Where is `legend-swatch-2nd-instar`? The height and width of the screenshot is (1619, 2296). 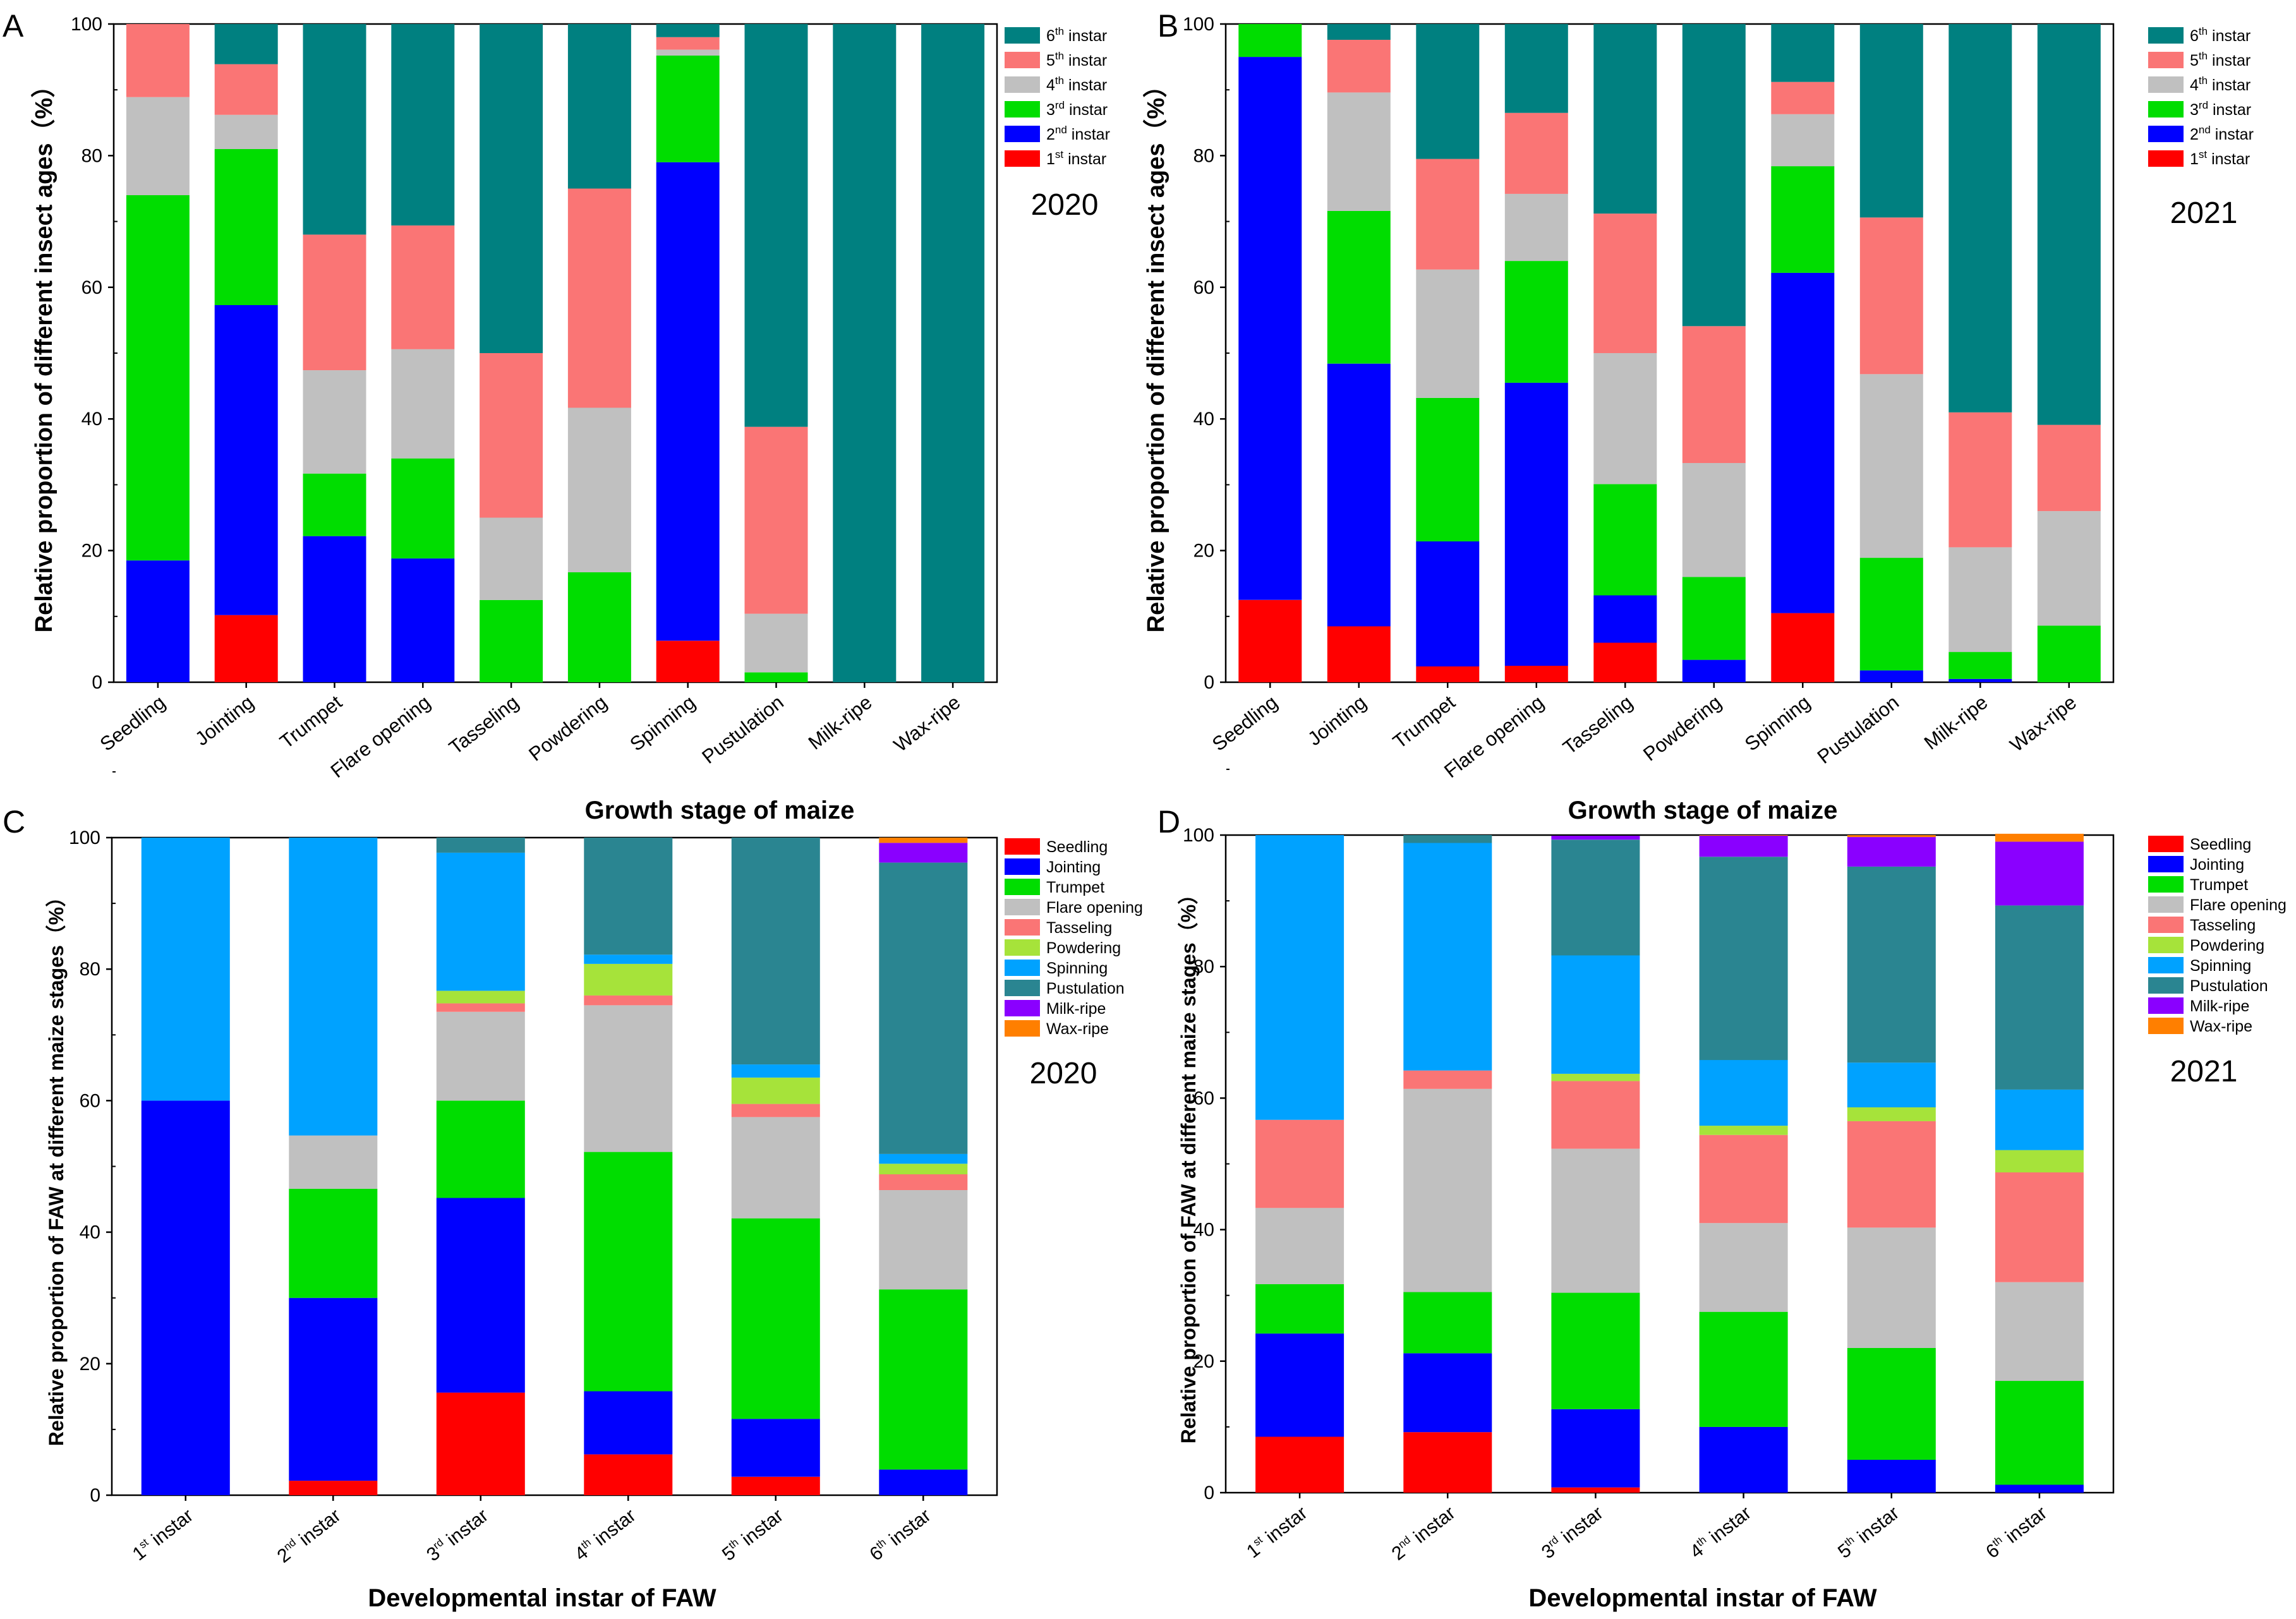 legend-swatch-2nd-instar is located at coordinates (2166, 134).